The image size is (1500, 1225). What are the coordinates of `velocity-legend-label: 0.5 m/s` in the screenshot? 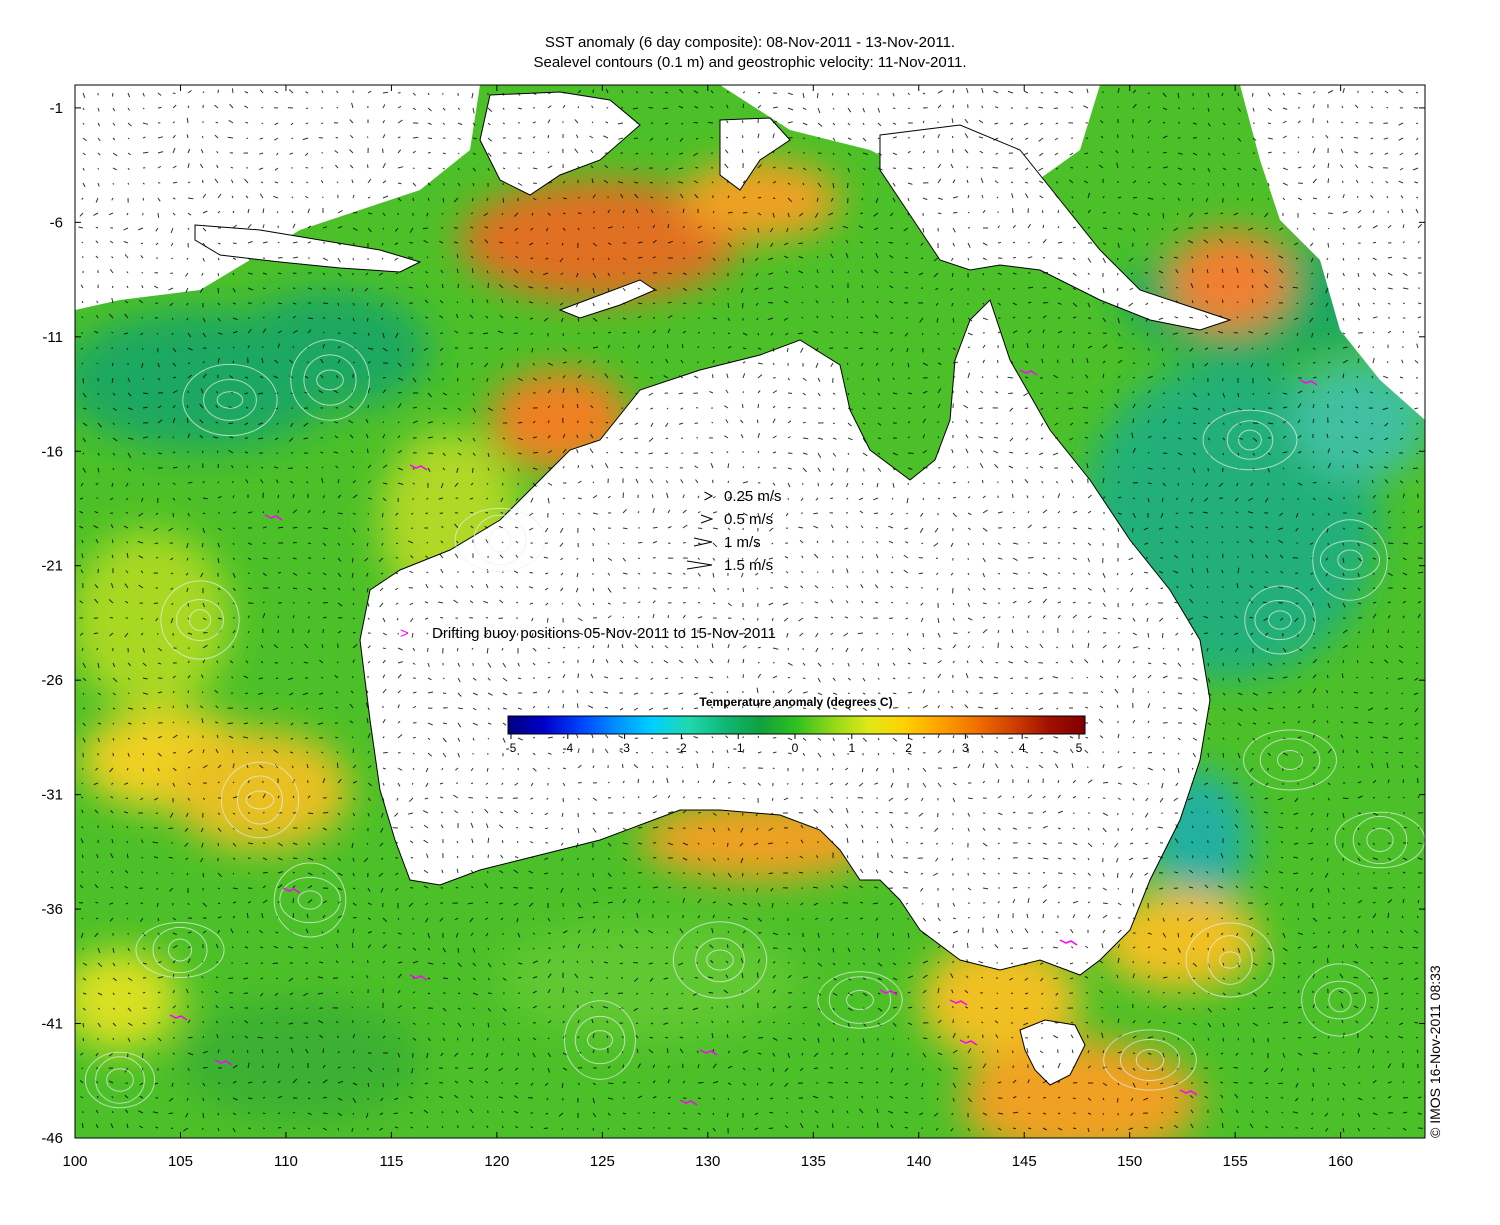 It's located at (748, 519).